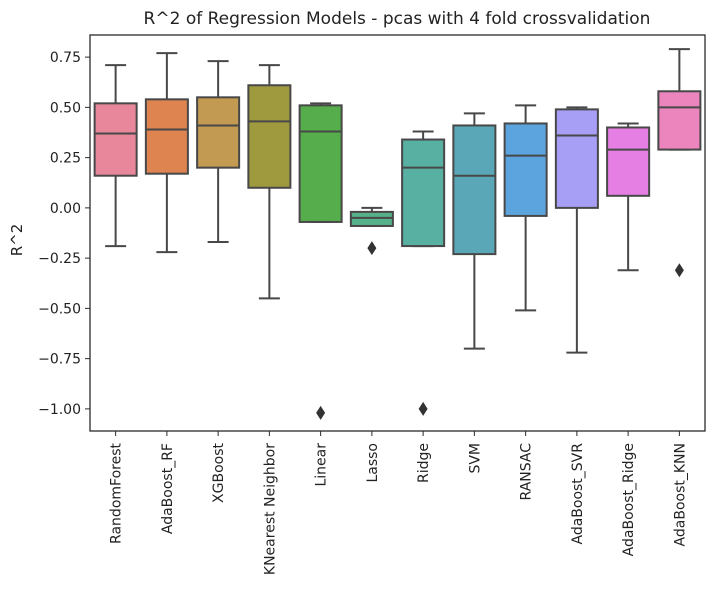 The height and width of the screenshot is (609, 724). Describe the element at coordinates (424, 463) in the screenshot. I see `x-tick-label: Ridge` at that location.